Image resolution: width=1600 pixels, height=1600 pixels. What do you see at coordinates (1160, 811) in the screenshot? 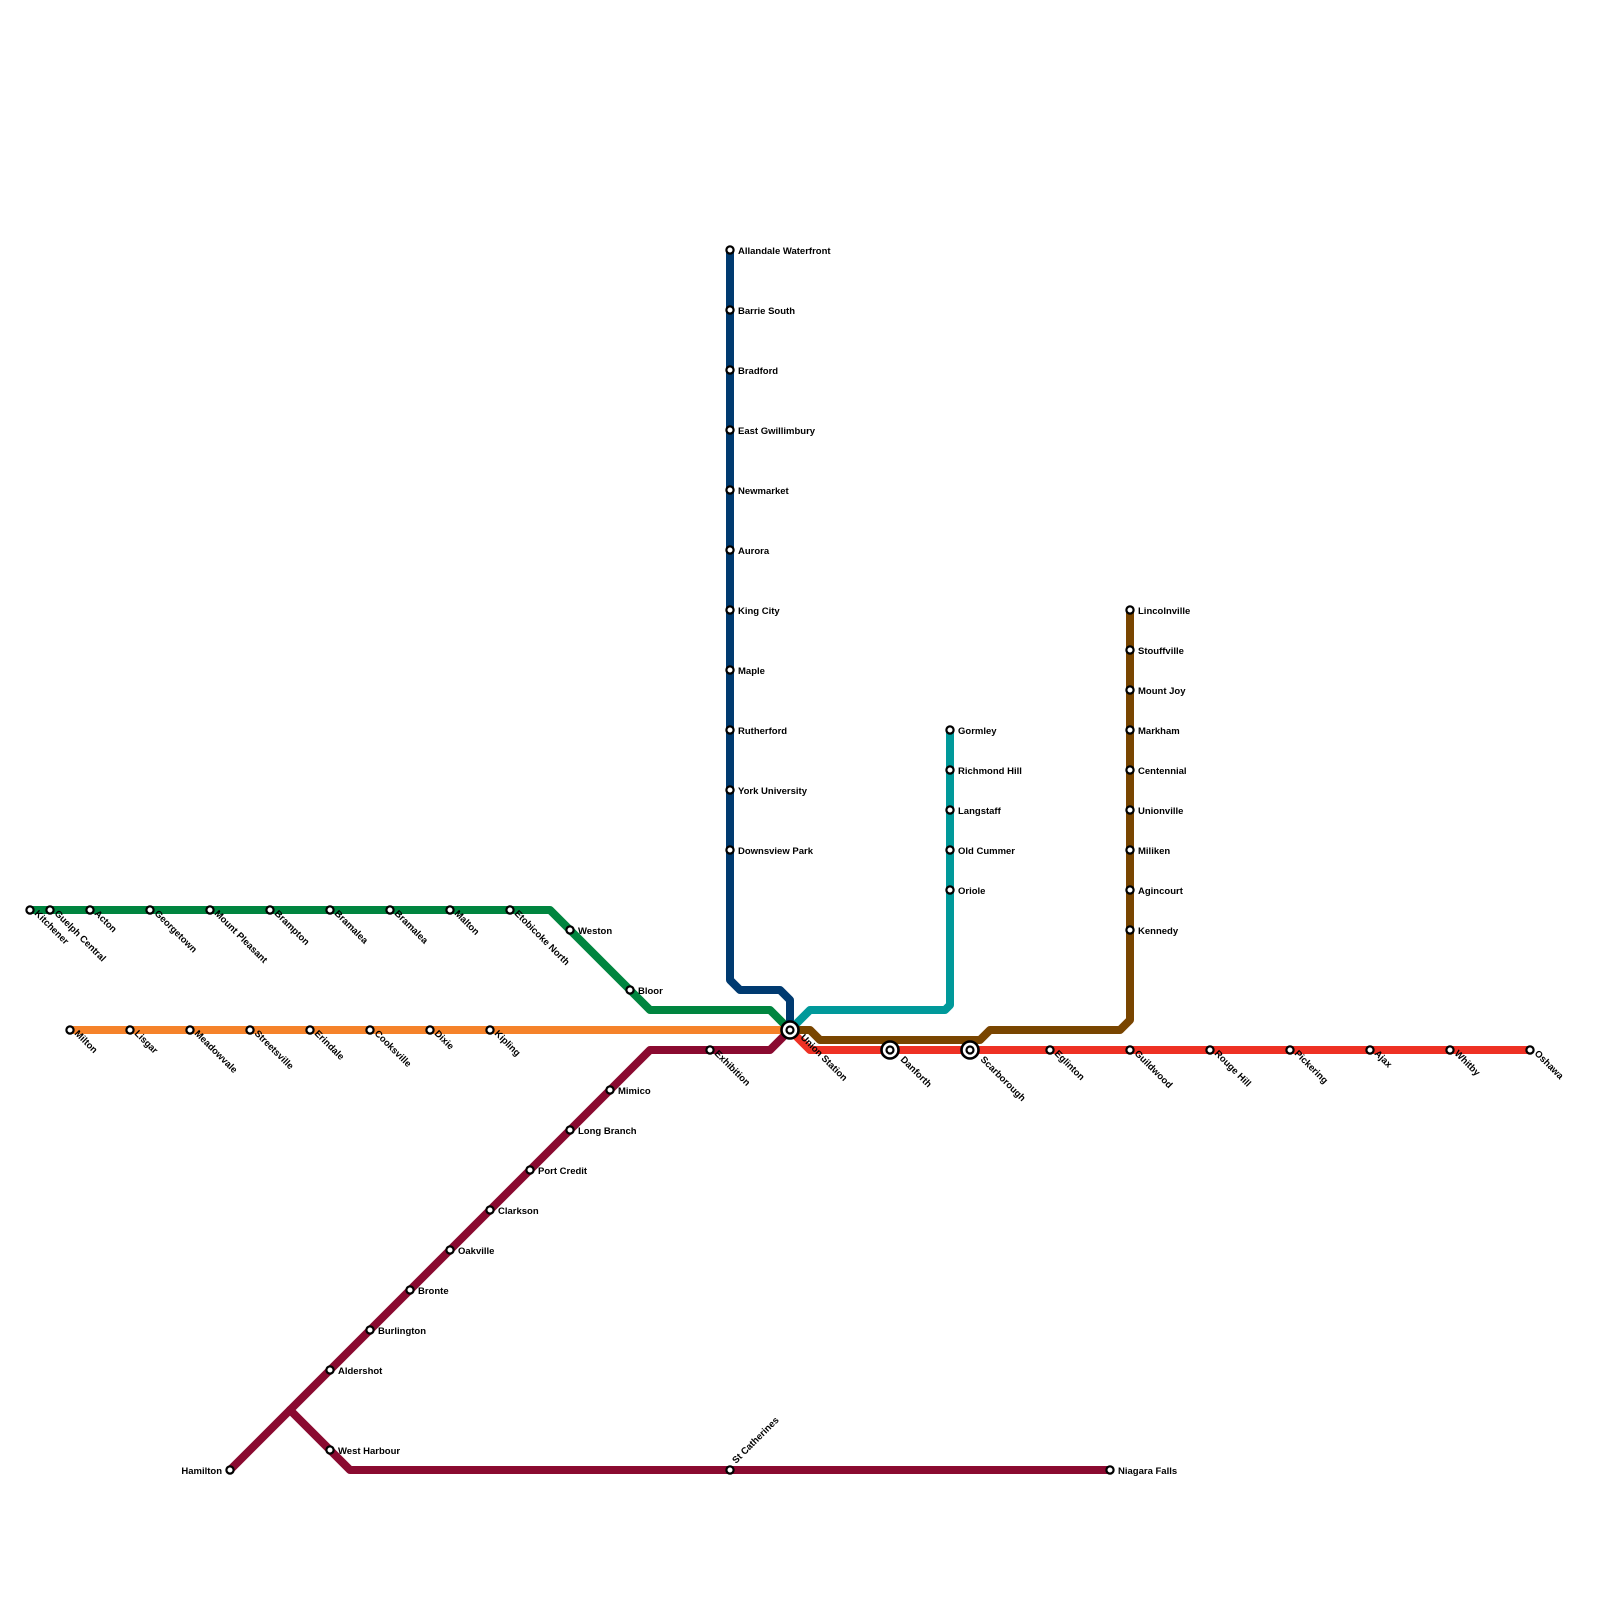
I see `label-unionville: Unionville` at bounding box center [1160, 811].